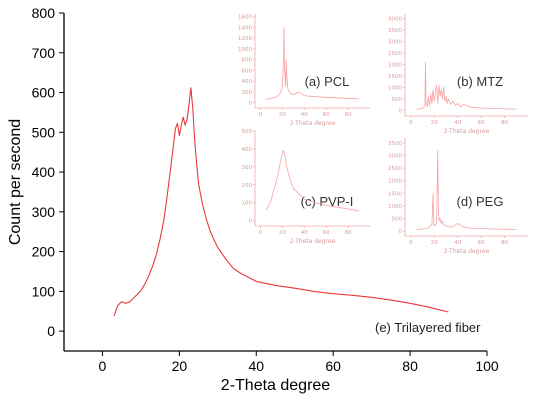 This screenshot has height=400, width=550. Describe the element at coordinates (247, 204) in the screenshot. I see `inset-c-y-tick-label: 100` at that location.